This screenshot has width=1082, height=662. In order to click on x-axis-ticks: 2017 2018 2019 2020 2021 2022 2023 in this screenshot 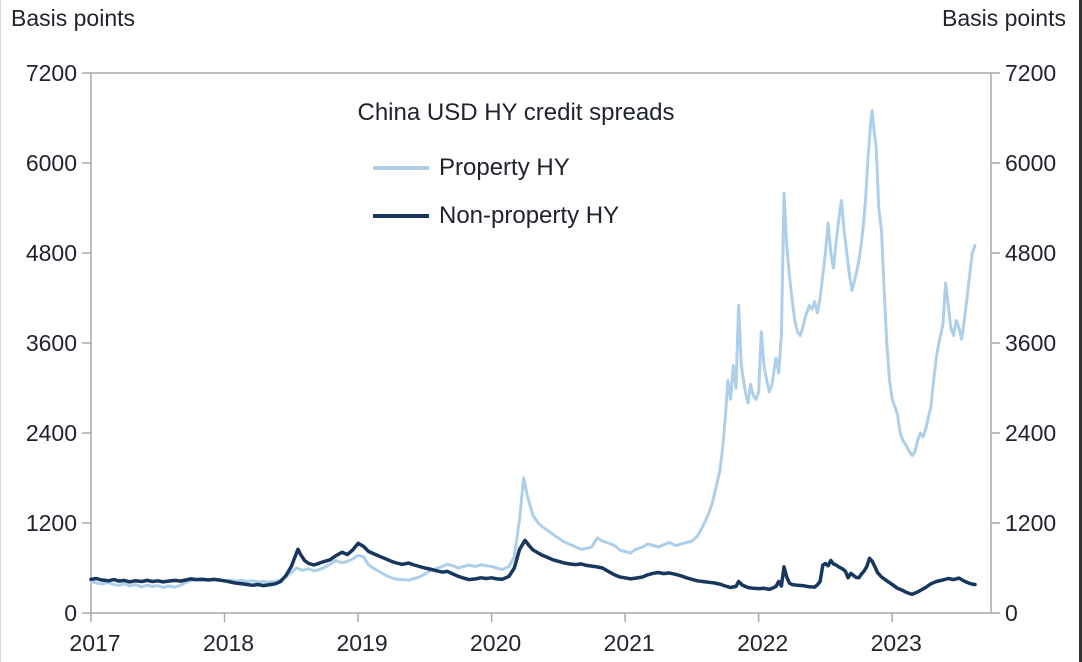, I will do `click(495, 634)`.